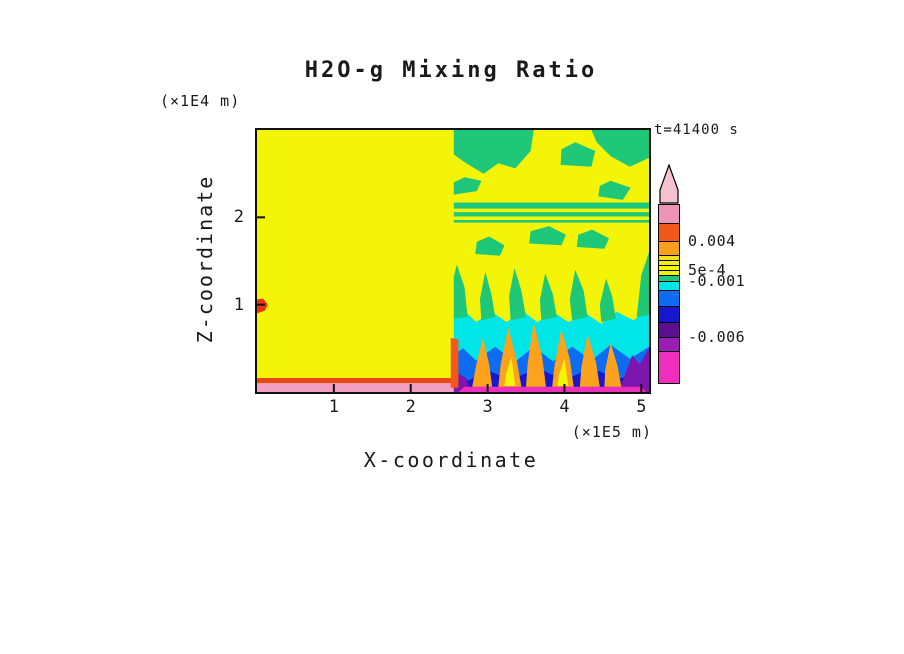 The height and width of the screenshot is (654, 904). I want to click on z-tick-label: 2, so click(238, 217).